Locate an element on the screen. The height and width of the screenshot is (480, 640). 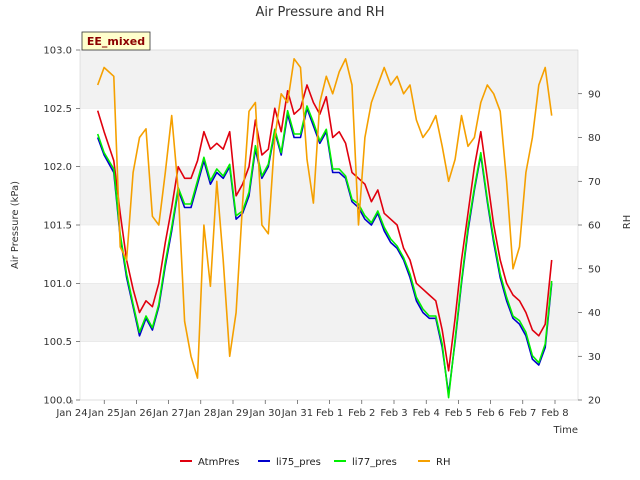
x-tick-label: Jan 24 is located at coordinates (71, 413).